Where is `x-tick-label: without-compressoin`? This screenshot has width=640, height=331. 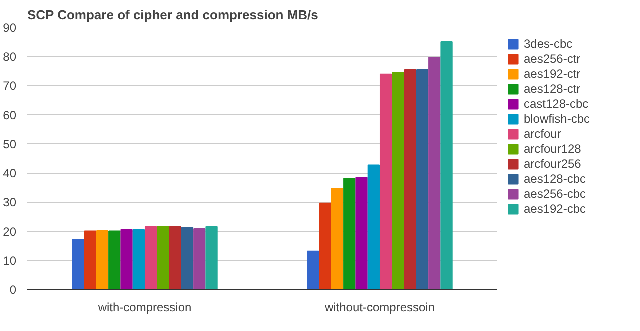 x-tick-label: without-compressoin is located at coordinates (380, 307).